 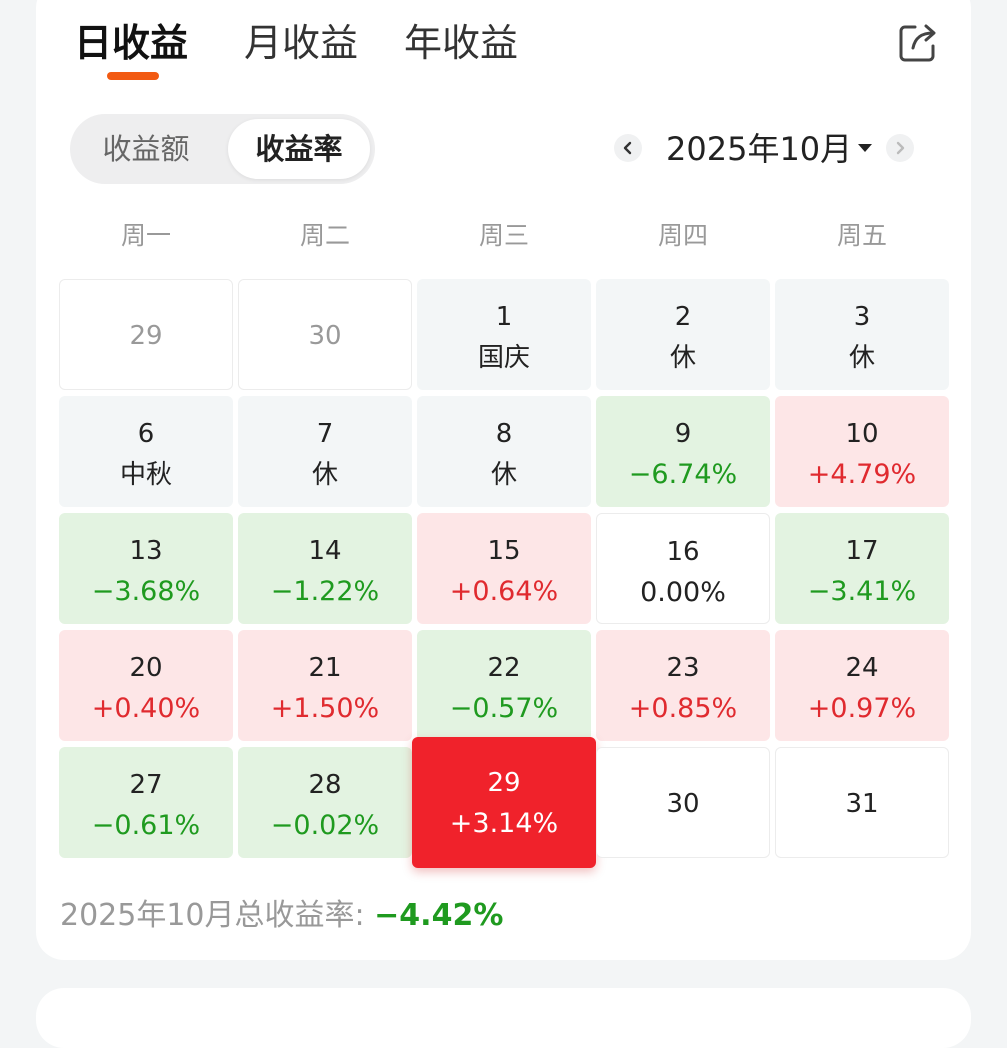 I want to click on weekday-tue: 周二, so click(x=324, y=235).